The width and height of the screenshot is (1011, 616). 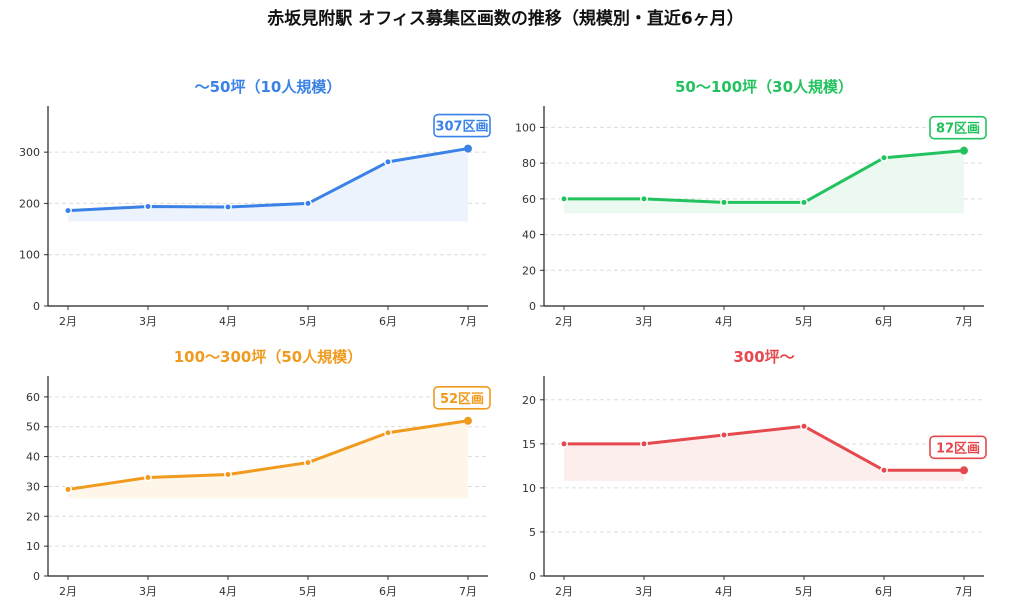 What do you see at coordinates (29, 152) in the screenshot?
I see `y-tick-label: 300` at bounding box center [29, 152].